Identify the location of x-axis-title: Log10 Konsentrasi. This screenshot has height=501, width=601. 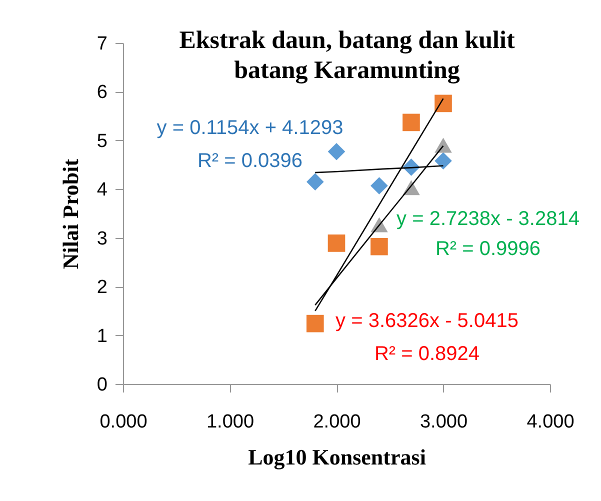
(337, 457).